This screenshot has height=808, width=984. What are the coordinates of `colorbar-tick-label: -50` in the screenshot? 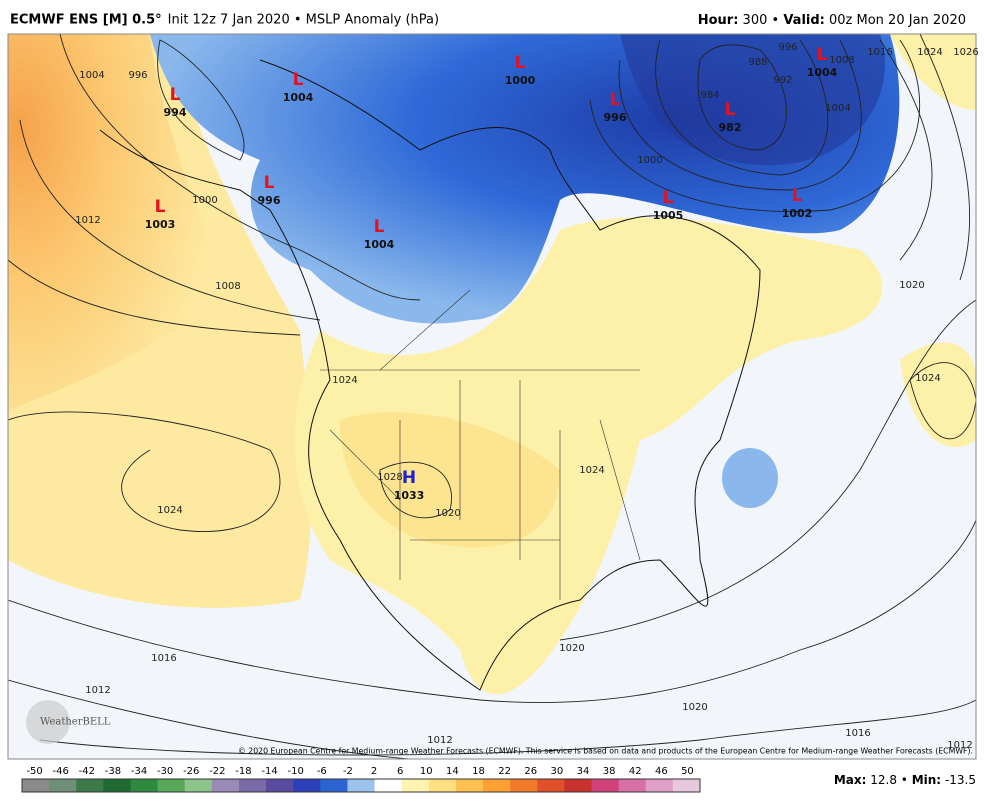 It's located at (34, 771).